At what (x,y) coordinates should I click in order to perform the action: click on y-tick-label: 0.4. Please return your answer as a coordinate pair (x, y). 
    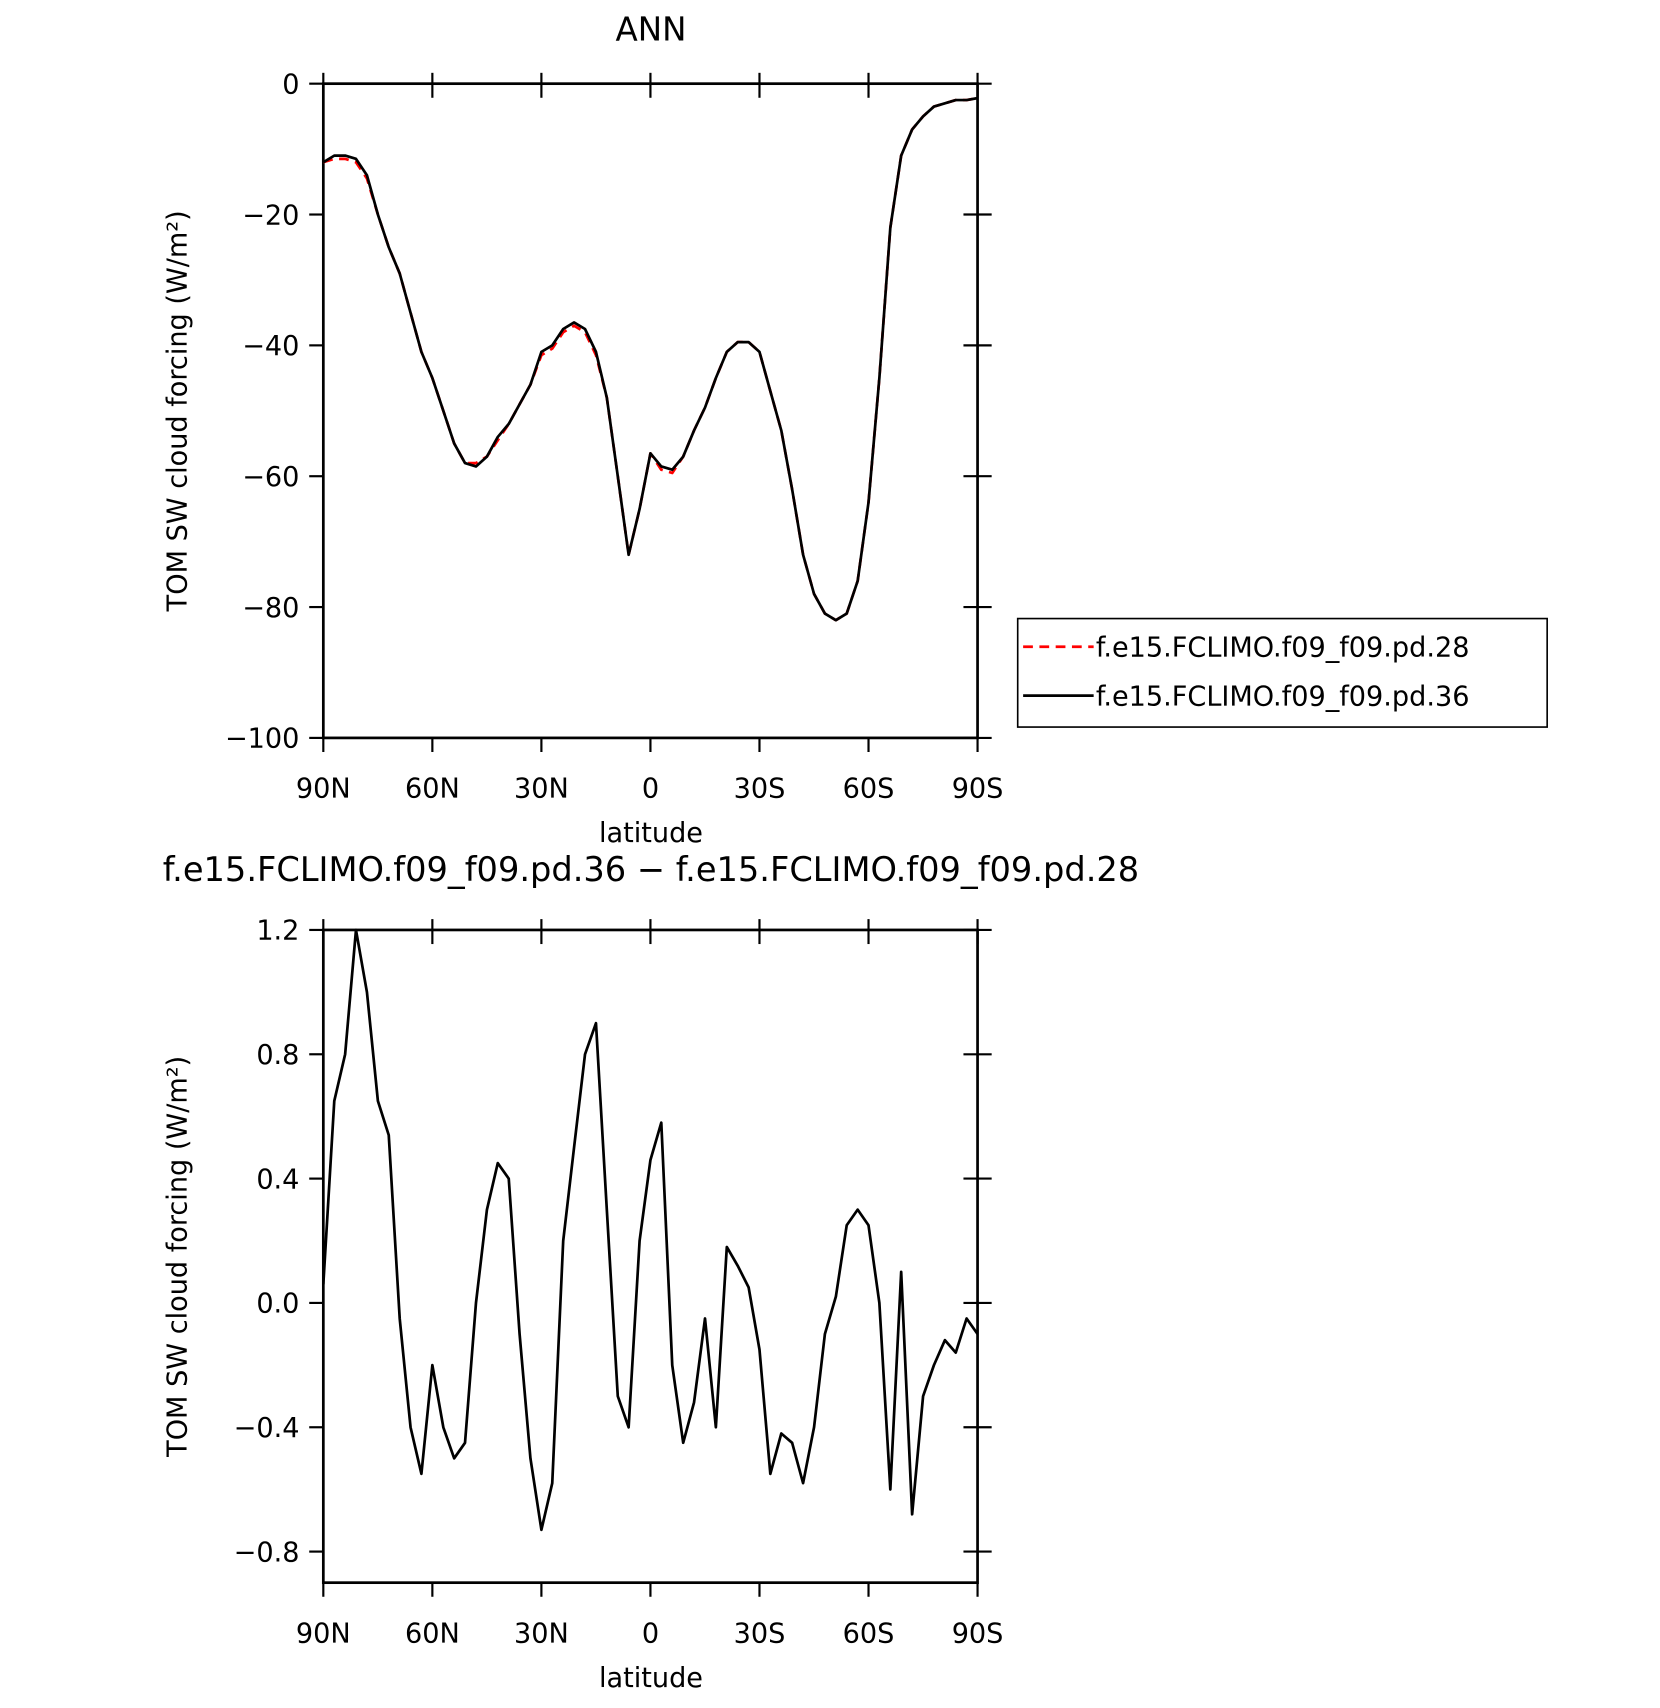
    Looking at the image, I should click on (277, 1179).